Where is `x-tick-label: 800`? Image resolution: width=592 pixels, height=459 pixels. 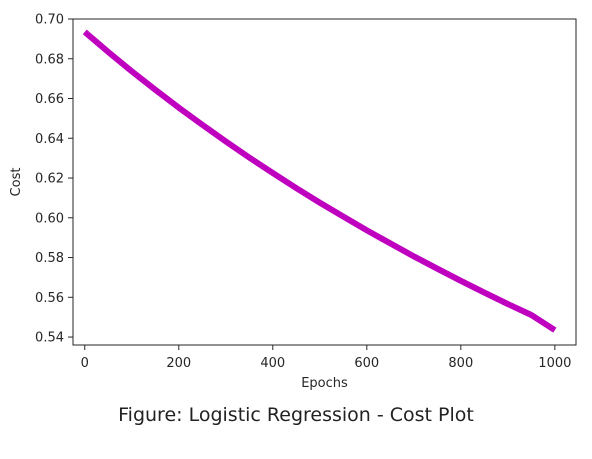
x-tick-label: 800 is located at coordinates (460, 363).